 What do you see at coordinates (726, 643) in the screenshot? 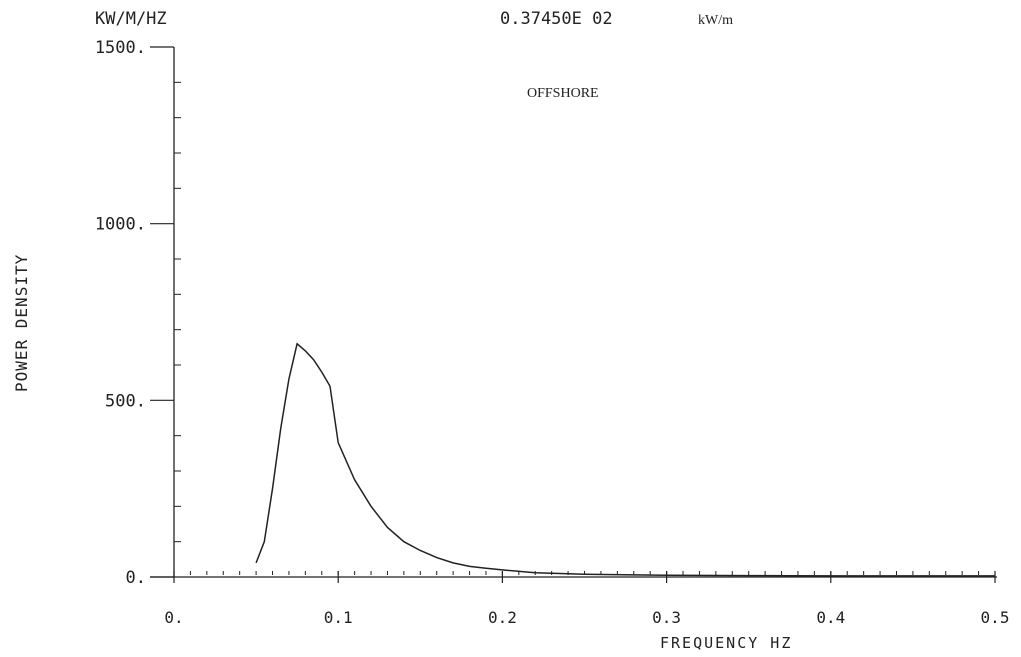
I see `x-axis-label: FREQUENCY HZ` at bounding box center [726, 643].